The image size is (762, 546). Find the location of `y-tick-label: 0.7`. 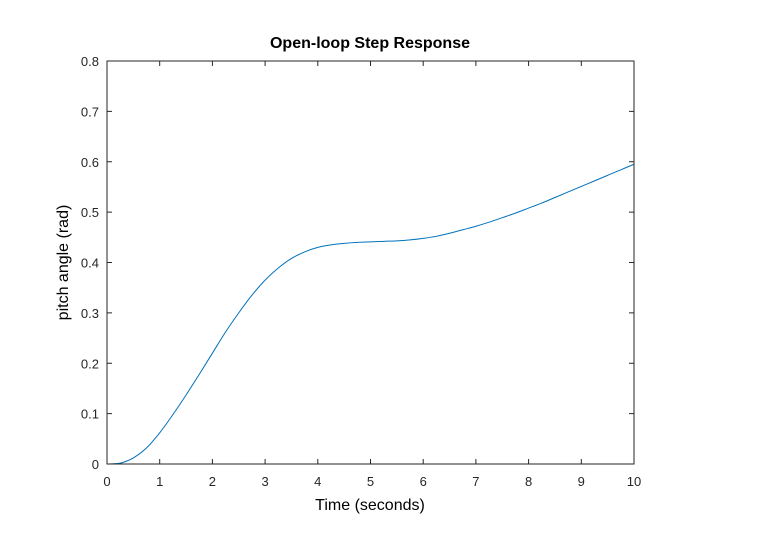

y-tick-label: 0.7 is located at coordinates (90, 111).